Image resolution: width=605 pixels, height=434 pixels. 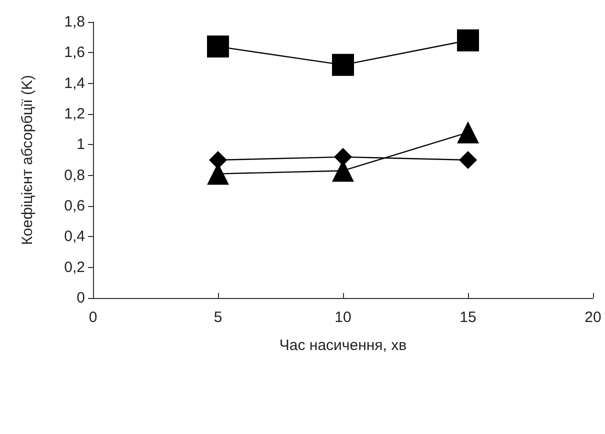 What do you see at coordinates (80, 298) in the screenshot?
I see `y-tick-label: 0` at bounding box center [80, 298].